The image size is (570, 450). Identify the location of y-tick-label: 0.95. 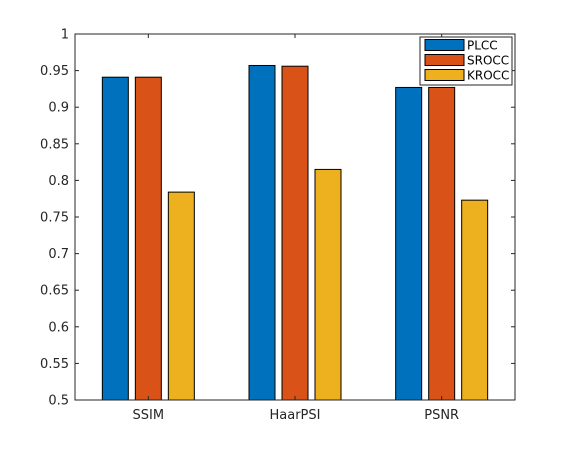
(54, 71).